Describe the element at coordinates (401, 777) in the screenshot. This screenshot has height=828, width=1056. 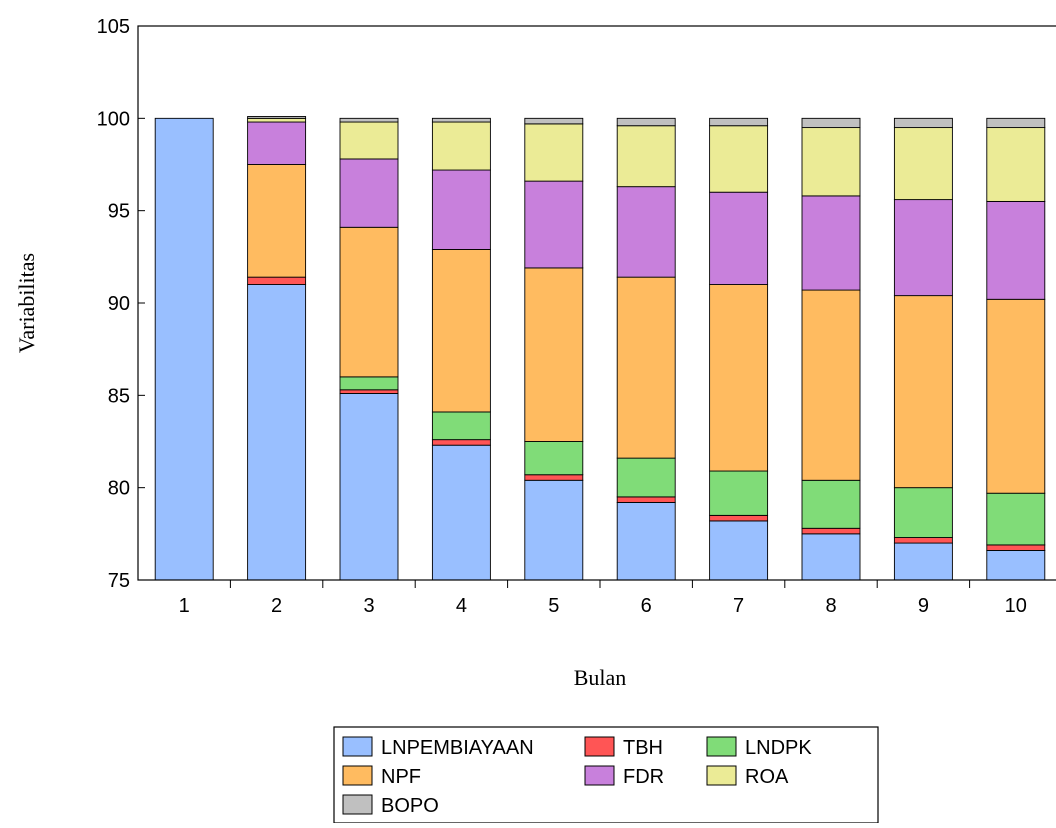
I see `legend-label-npf: NPF` at that location.